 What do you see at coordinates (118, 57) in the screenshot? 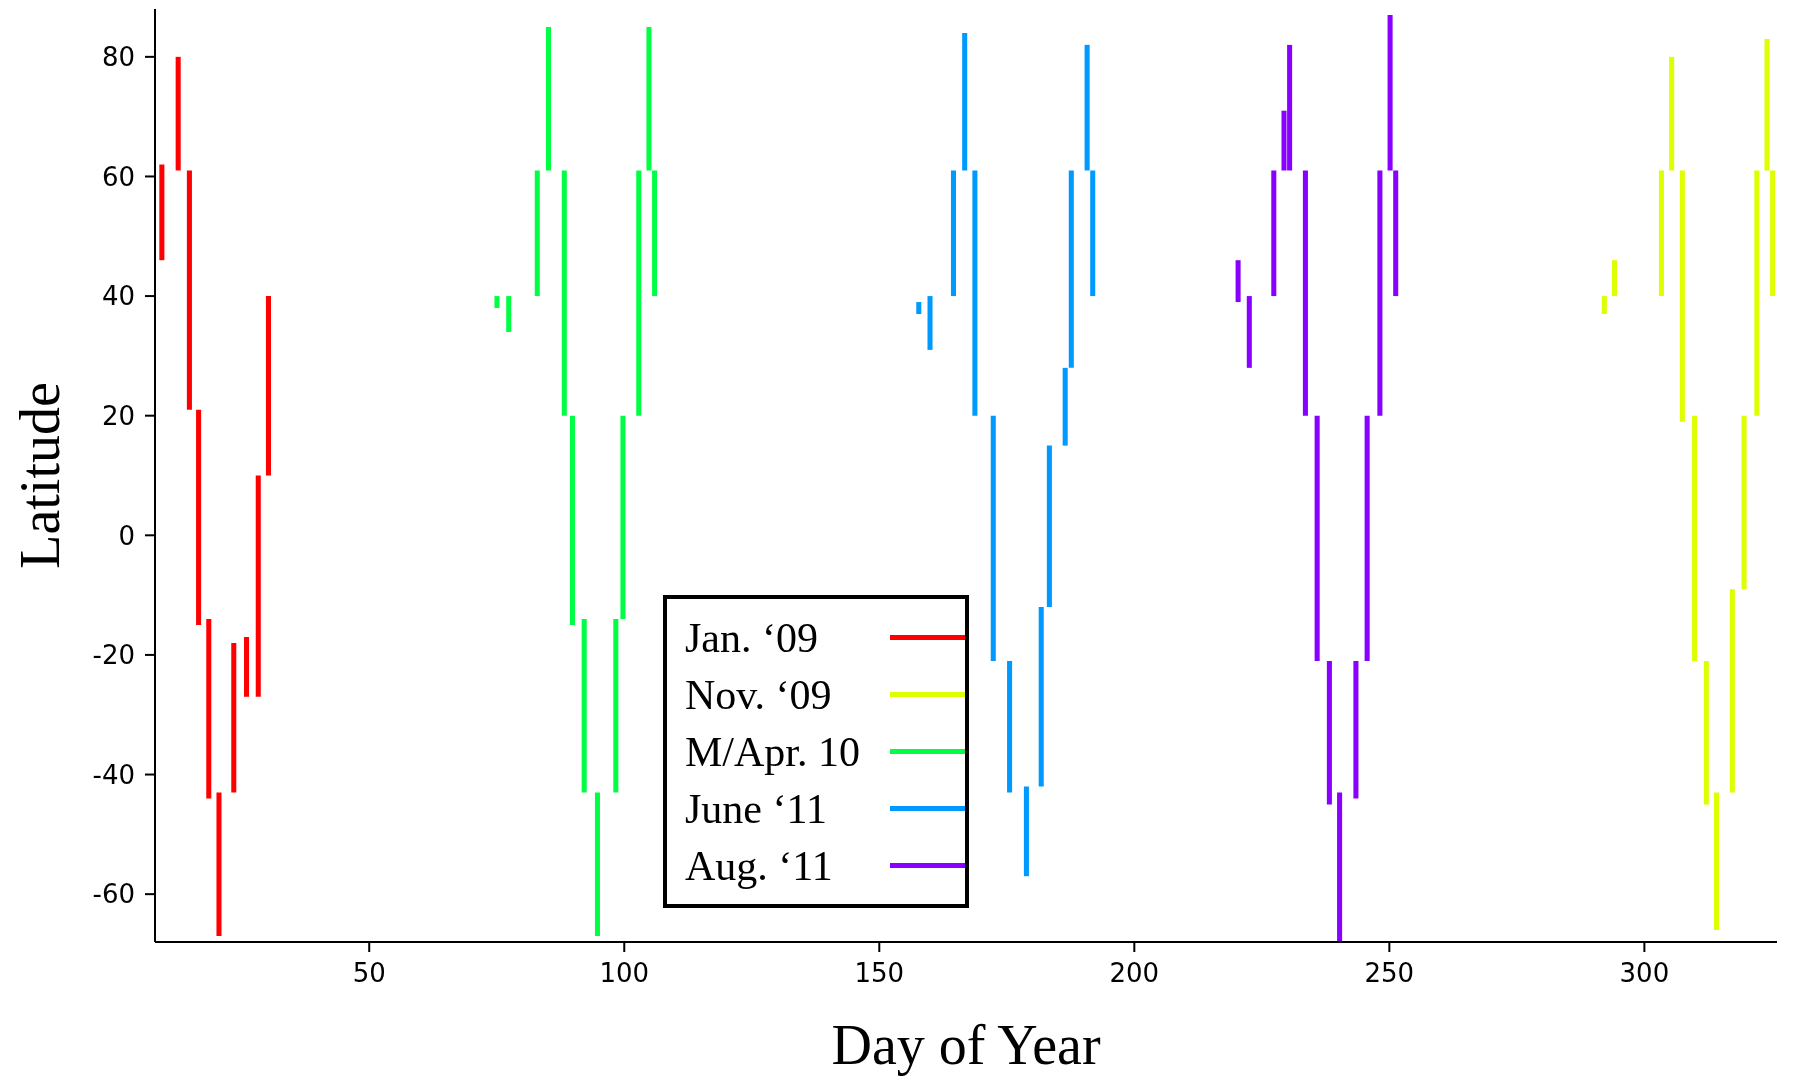
I see `y-tick-label: 80` at bounding box center [118, 57].